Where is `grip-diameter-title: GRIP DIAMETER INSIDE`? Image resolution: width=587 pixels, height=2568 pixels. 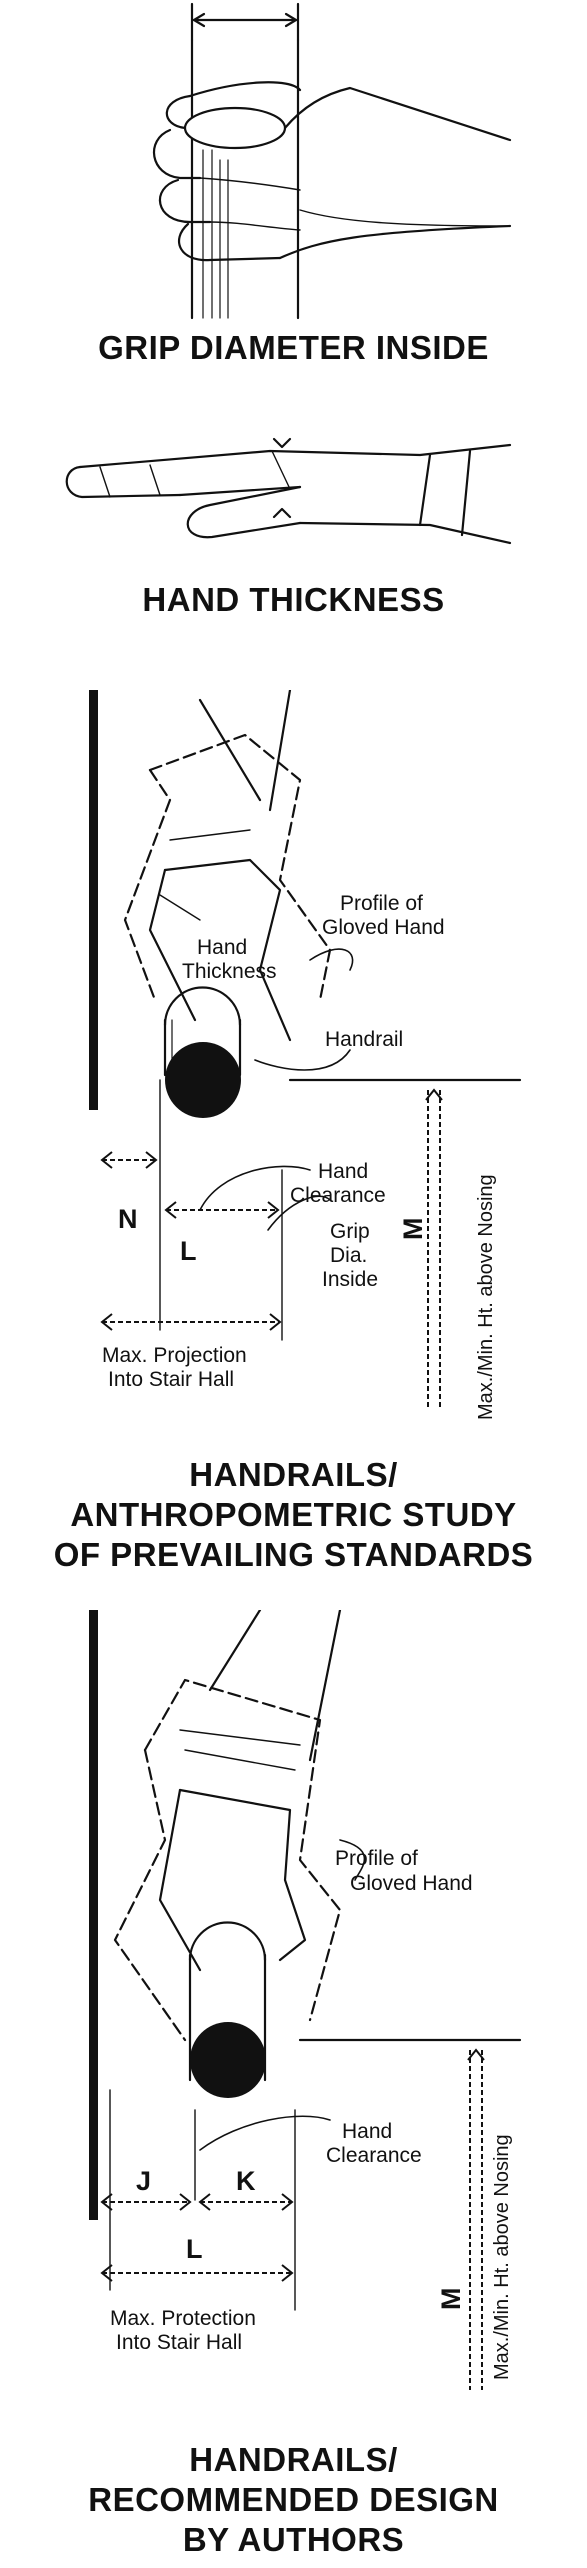 grip-diameter-title: GRIP DIAMETER INSIDE is located at coordinates (293, 348).